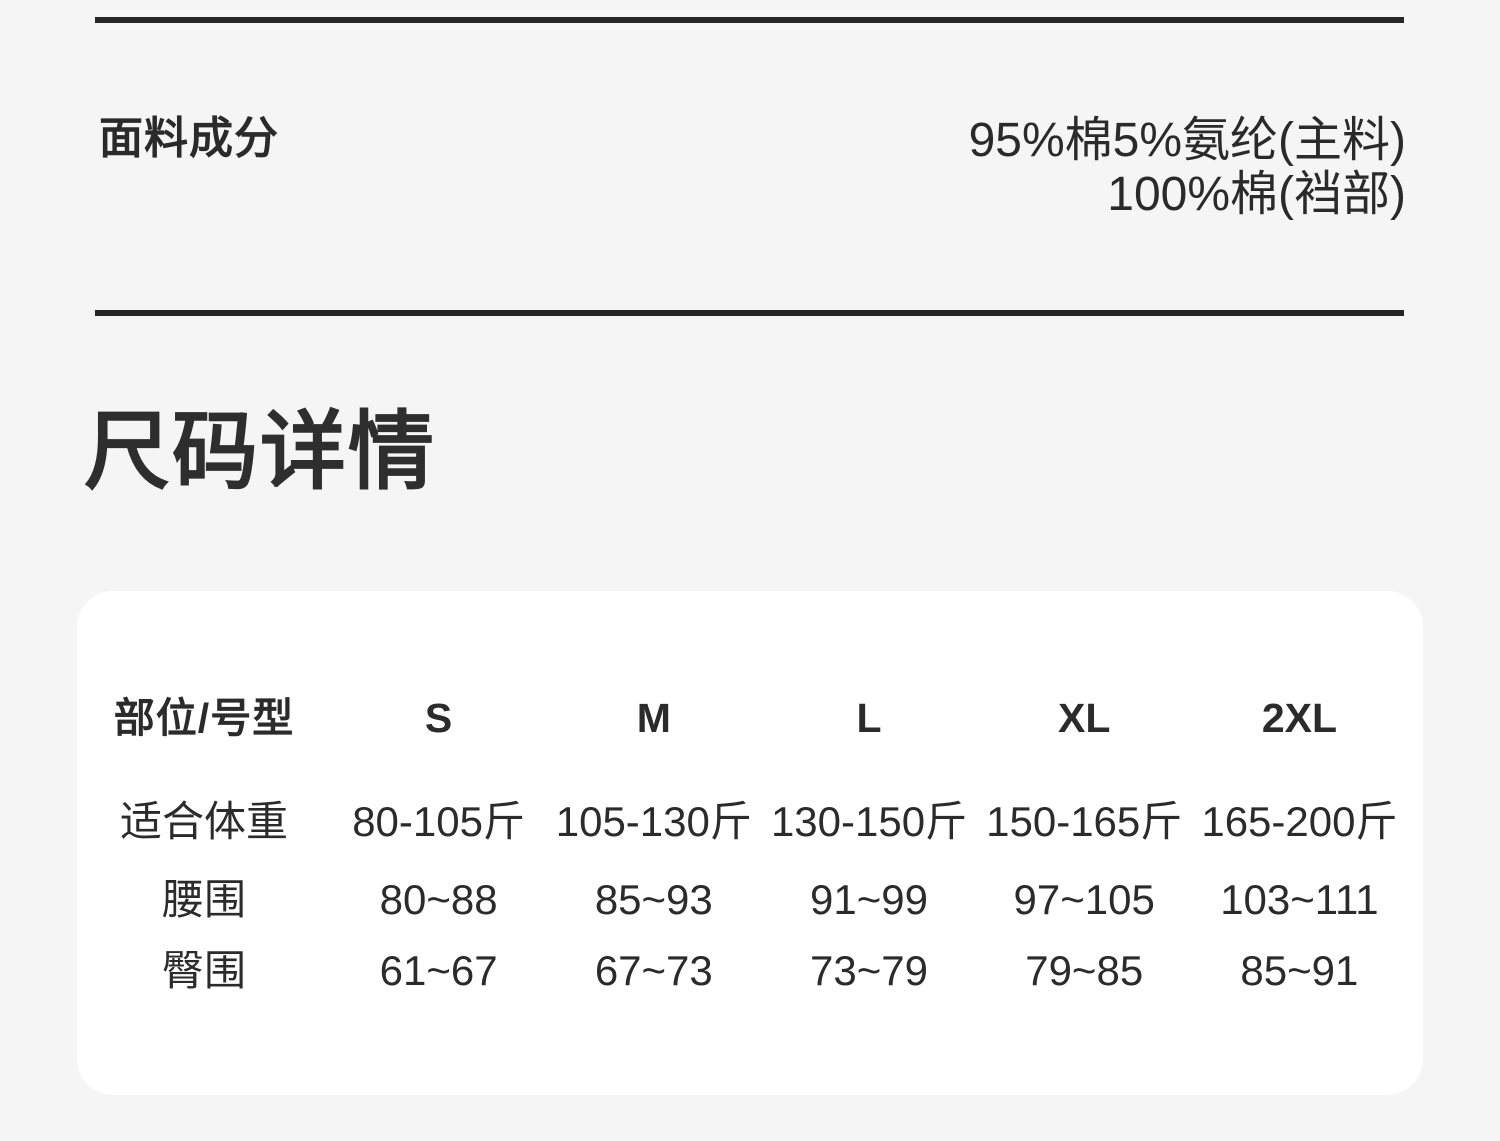  What do you see at coordinates (1299, 821) in the screenshot?
I see `table-cell: 165-200斤` at bounding box center [1299, 821].